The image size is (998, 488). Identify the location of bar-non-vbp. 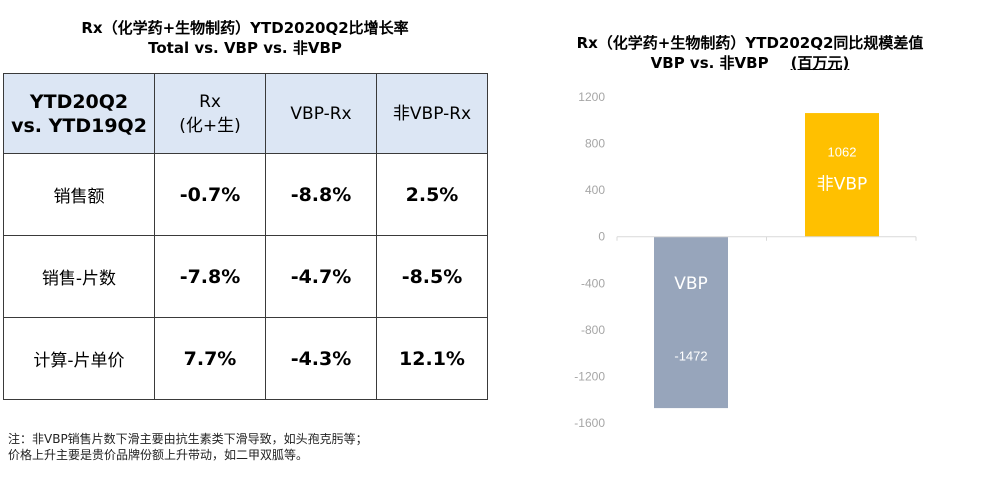
(842, 175).